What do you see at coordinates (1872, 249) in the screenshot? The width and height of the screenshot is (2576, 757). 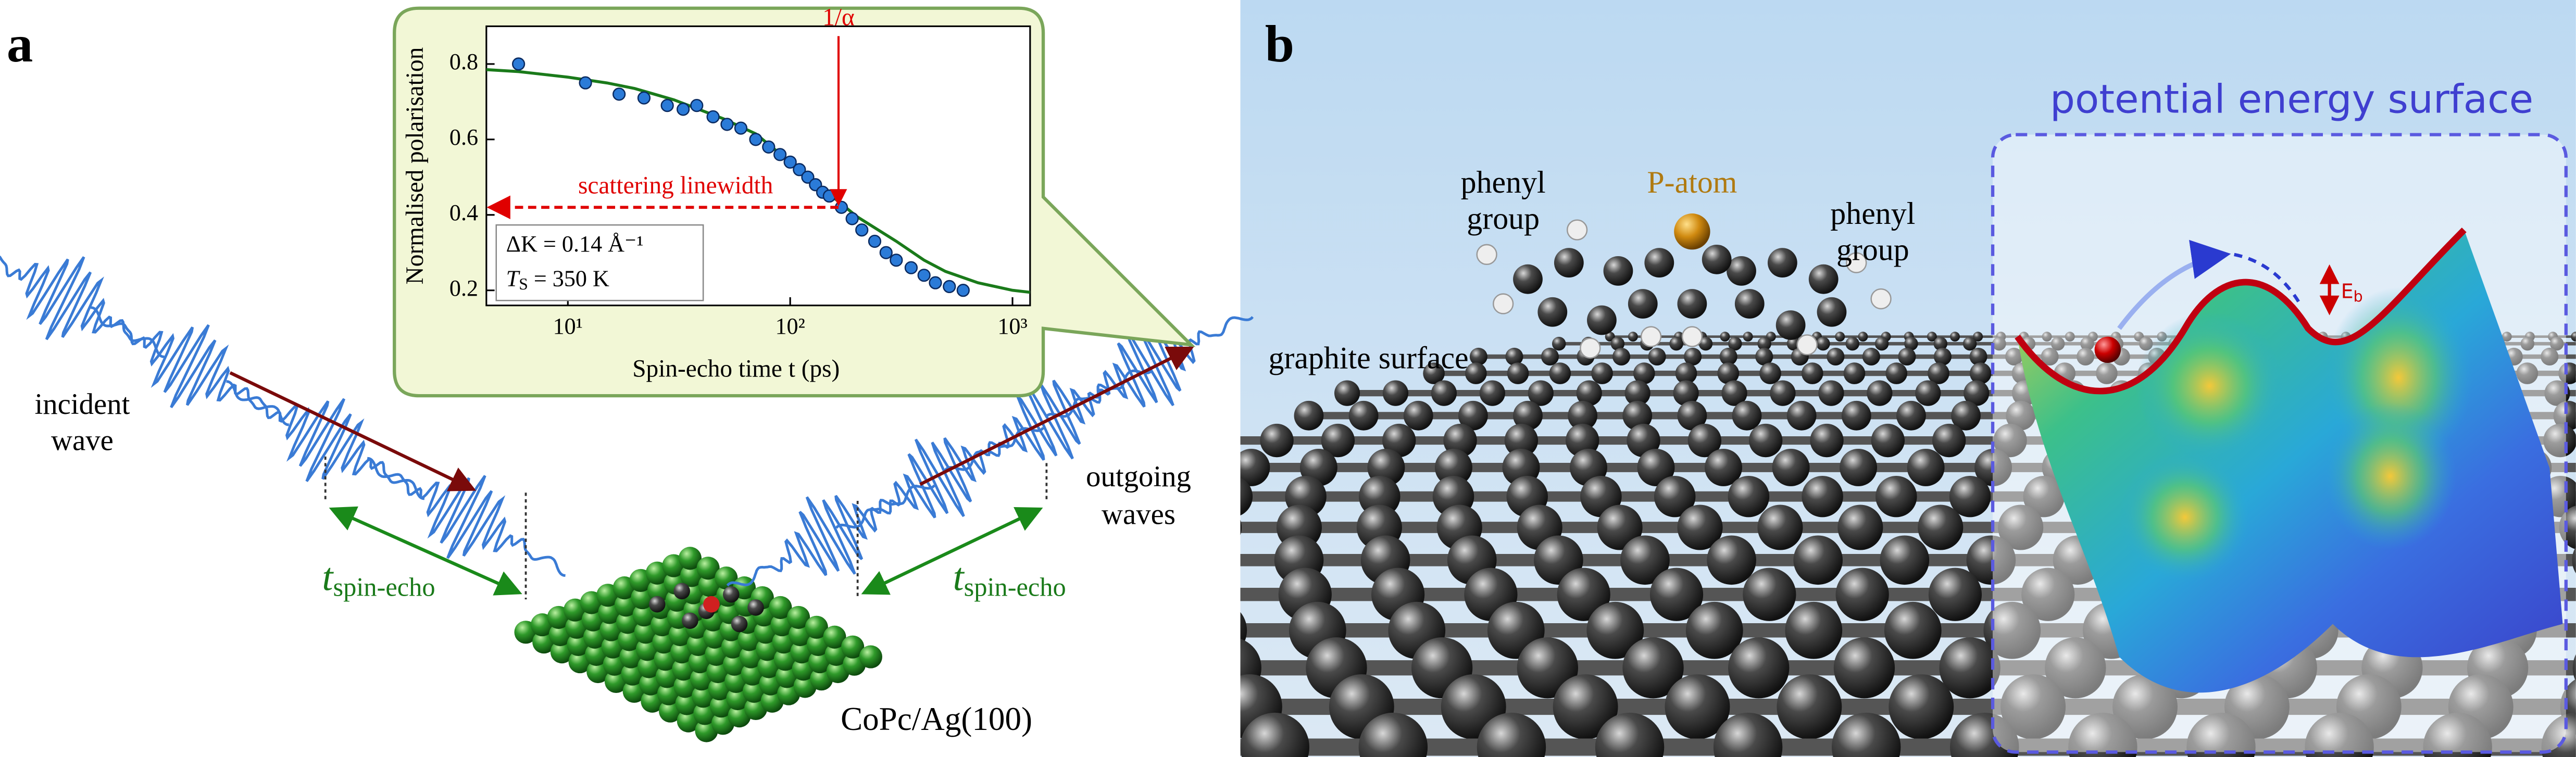 I see `phenyl-label: group` at bounding box center [1872, 249].